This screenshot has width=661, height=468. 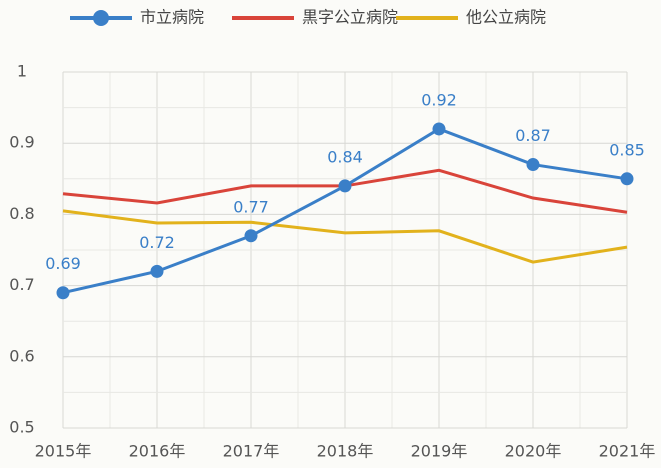 What do you see at coordinates (63, 263) in the screenshot?
I see `data-label: 0.69` at bounding box center [63, 263].